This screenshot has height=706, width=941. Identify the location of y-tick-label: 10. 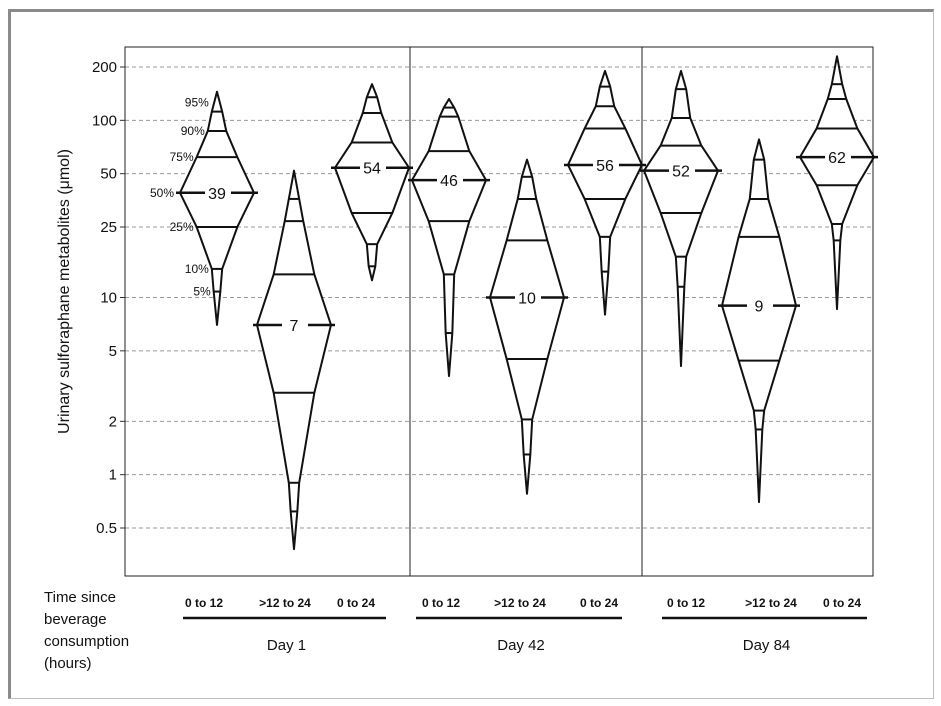
(108, 298).